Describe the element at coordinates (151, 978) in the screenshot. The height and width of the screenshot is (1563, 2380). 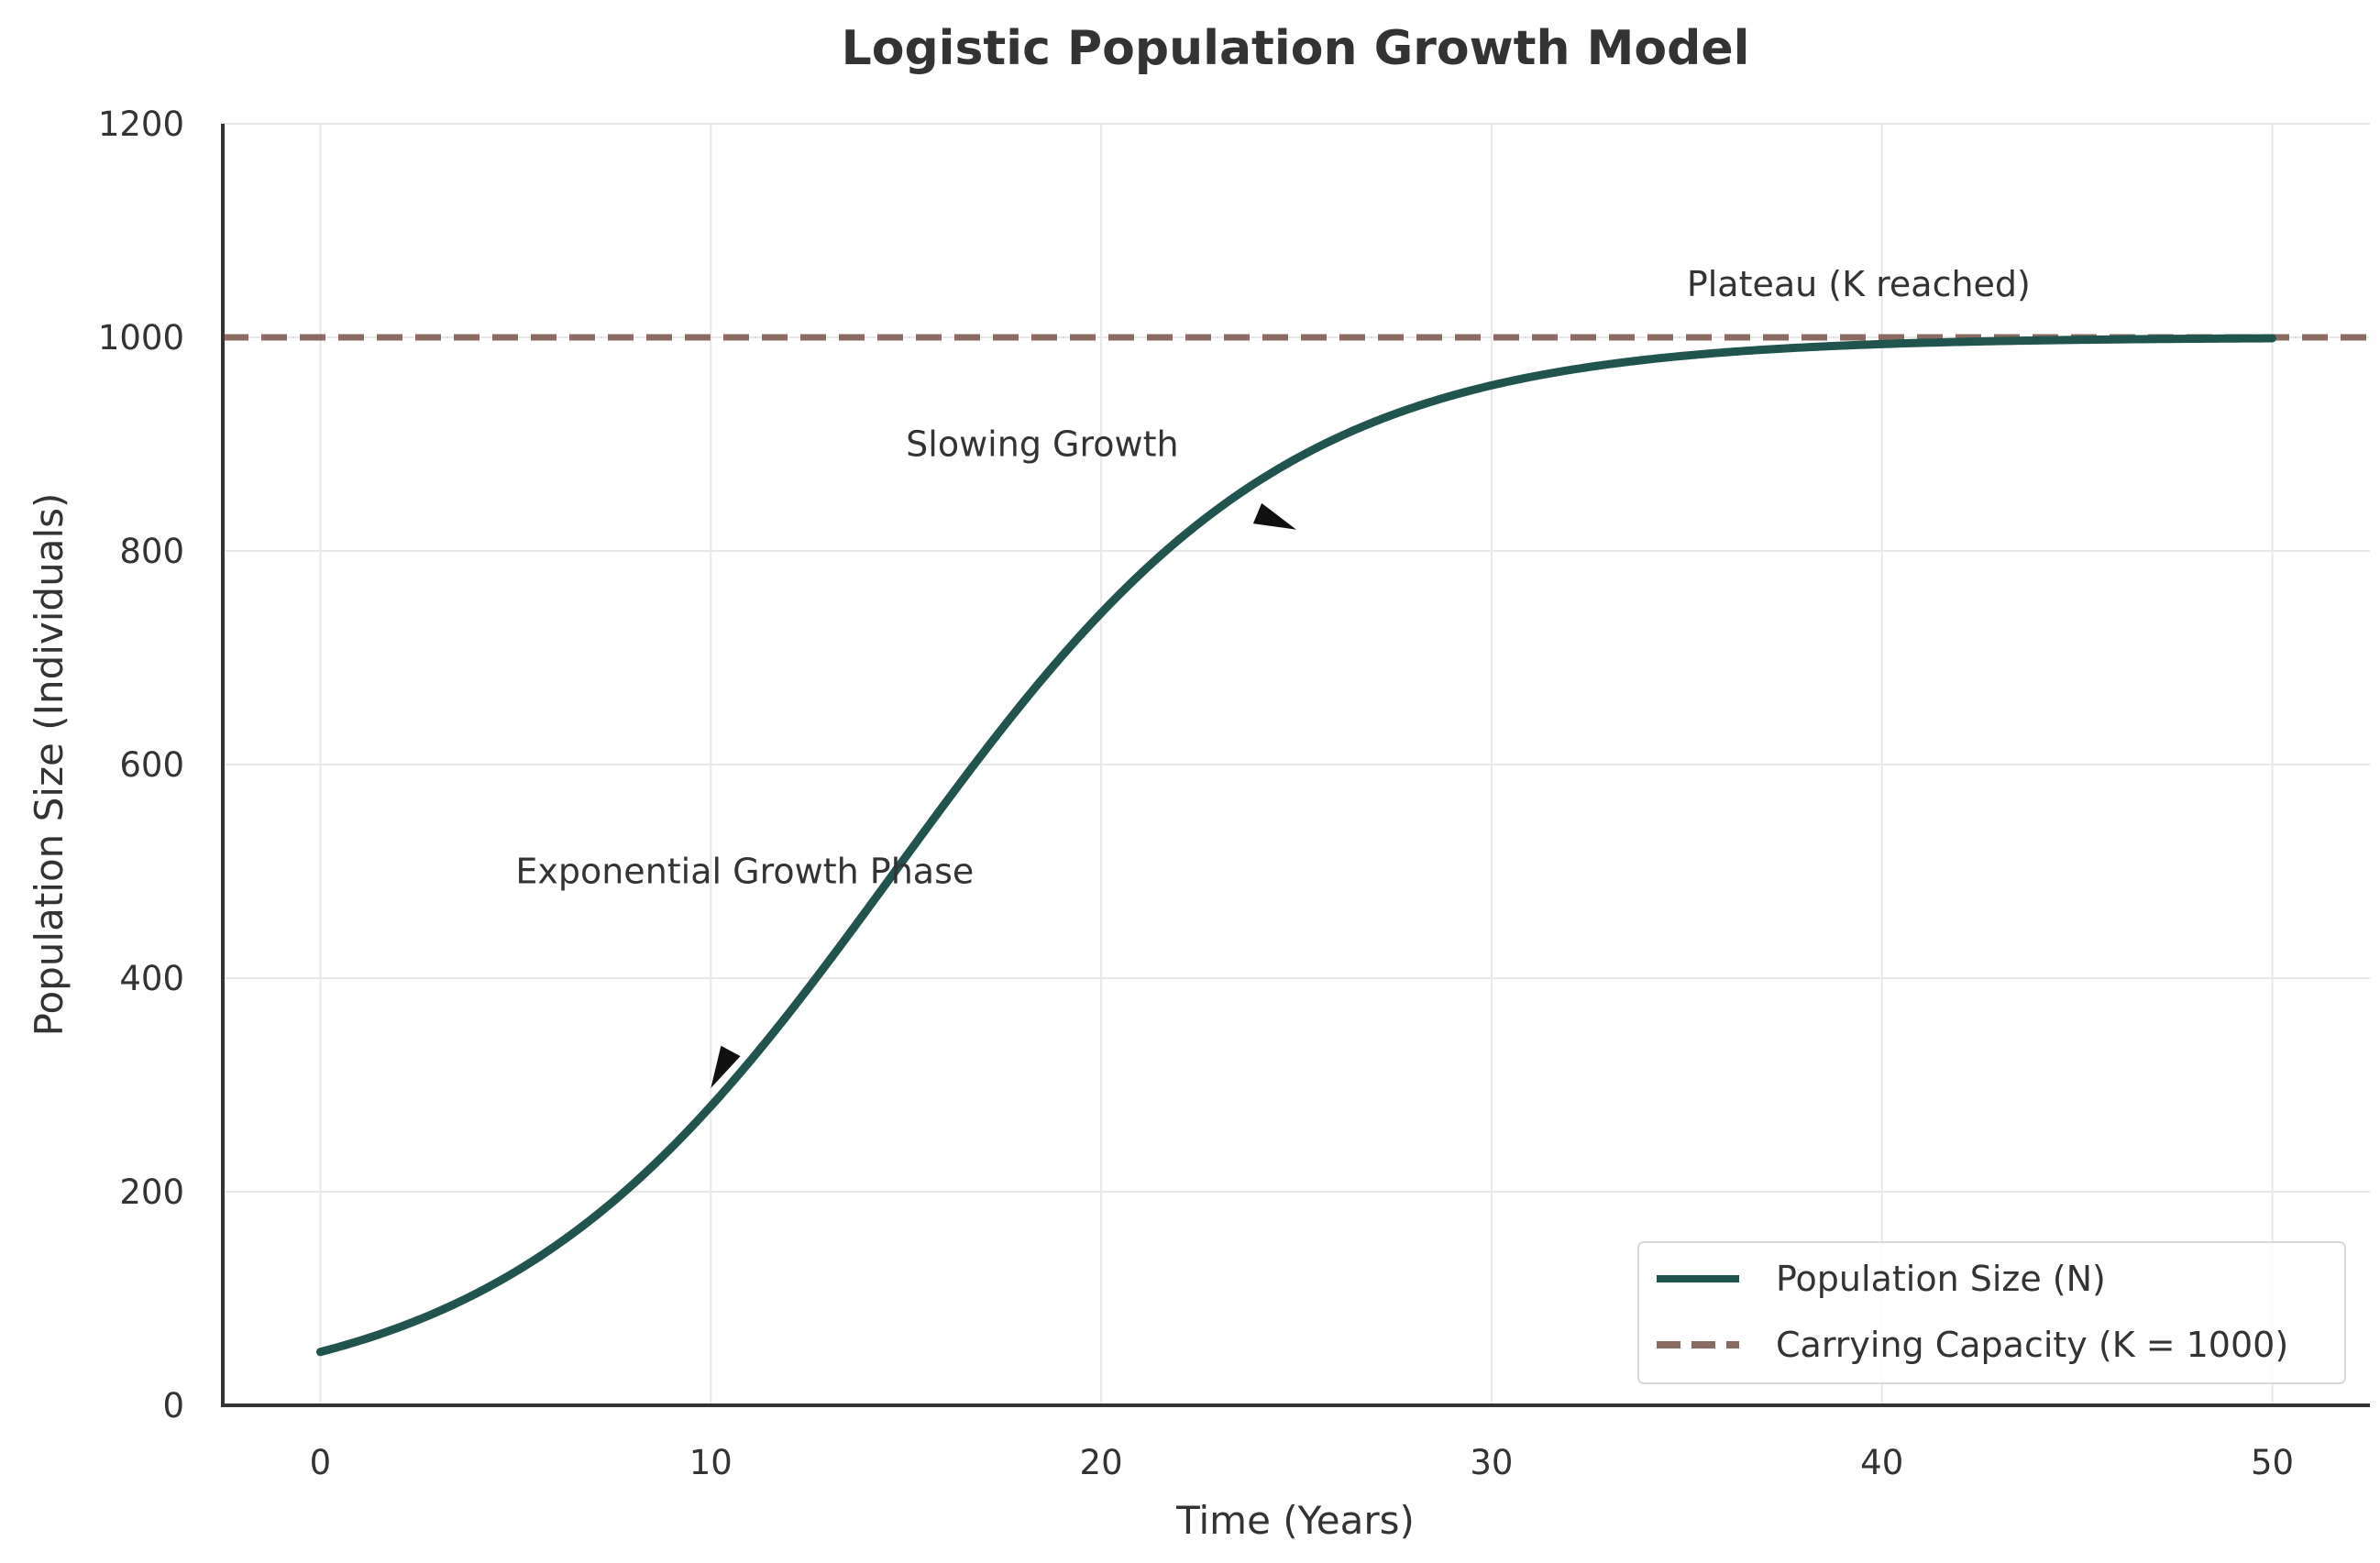
I see `y-tick-label: 400` at that location.